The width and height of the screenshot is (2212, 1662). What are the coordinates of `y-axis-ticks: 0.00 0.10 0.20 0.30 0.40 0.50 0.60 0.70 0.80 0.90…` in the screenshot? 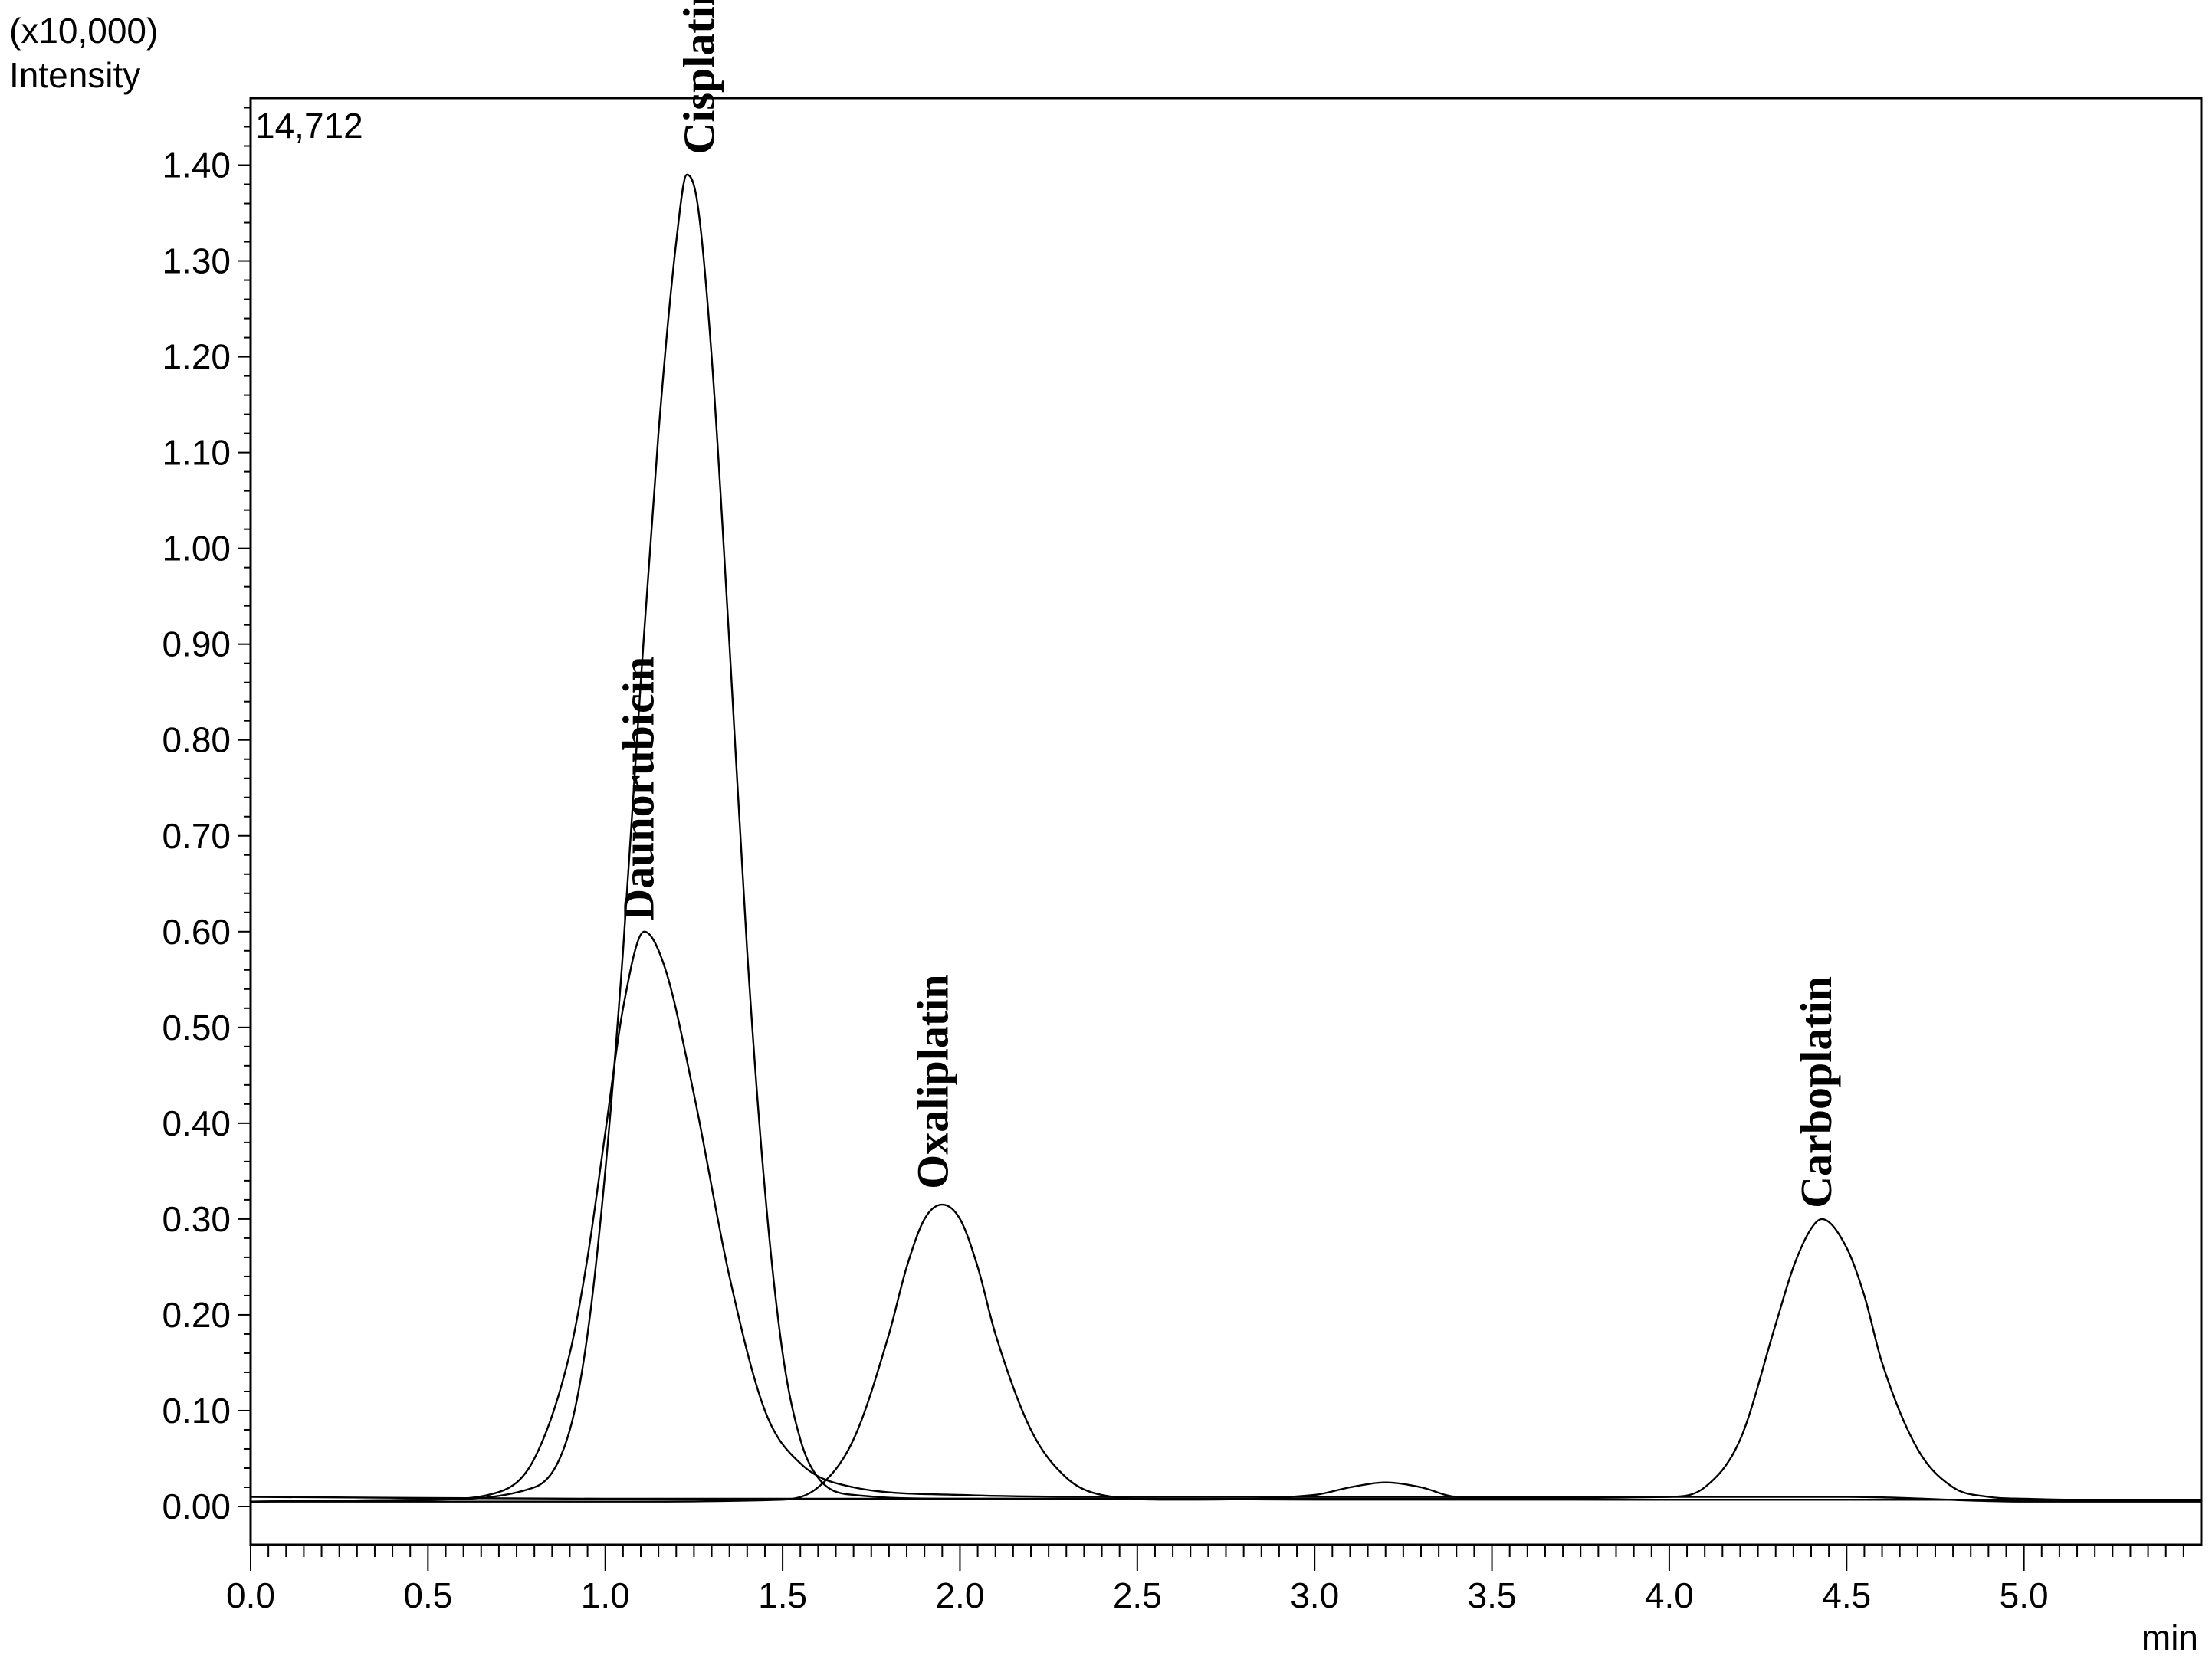 It's located at (206, 816).